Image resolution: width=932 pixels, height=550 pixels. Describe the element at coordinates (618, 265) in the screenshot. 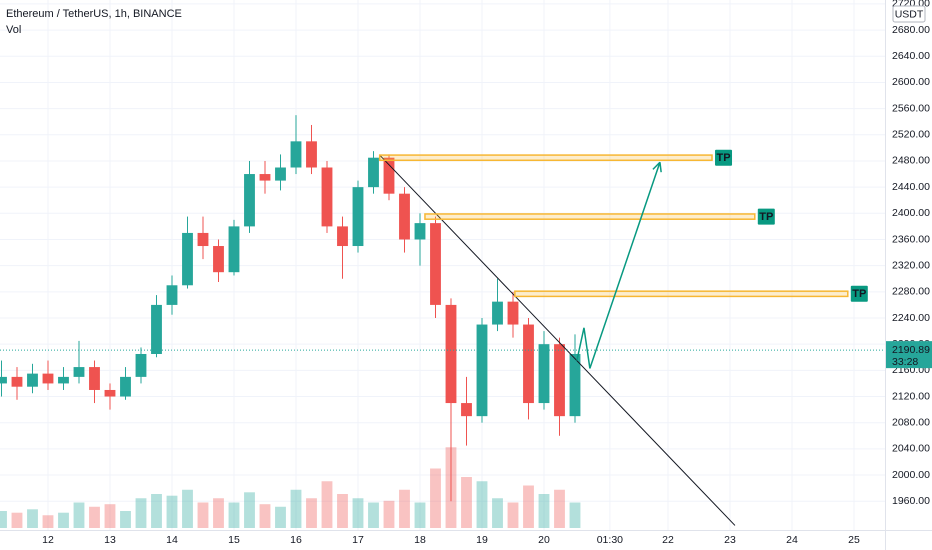

I see `forecast-arrow` at that location.